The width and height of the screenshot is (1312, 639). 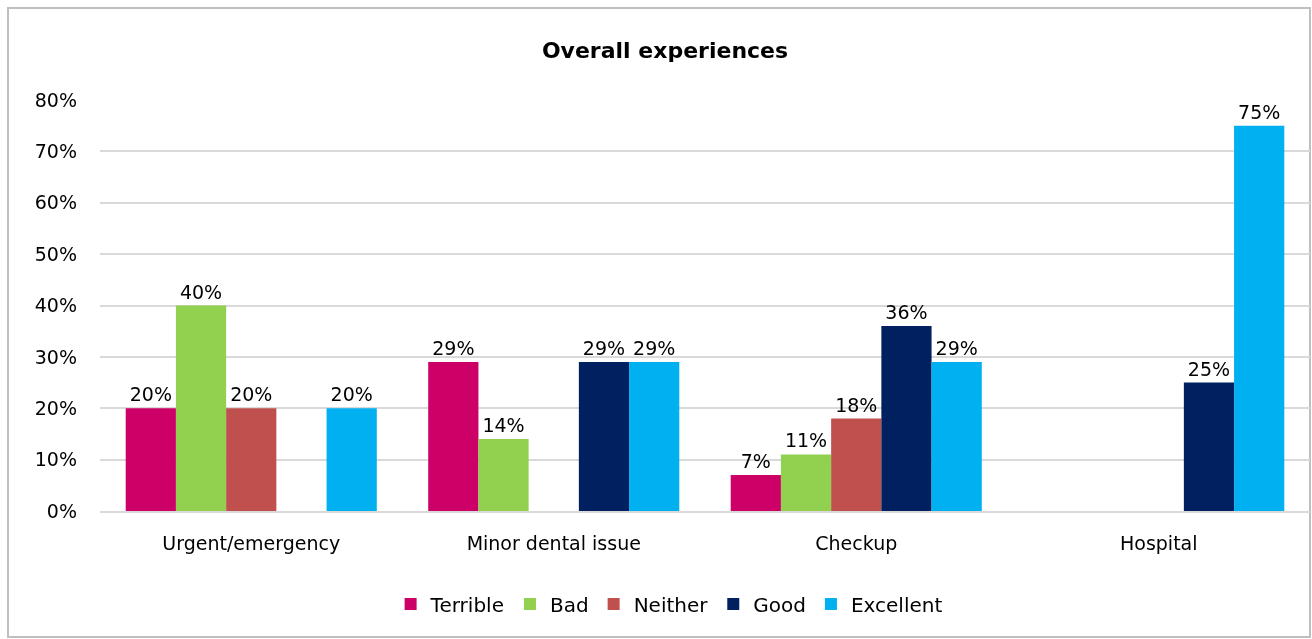 What do you see at coordinates (55, 99) in the screenshot?
I see `y-tick-label: 80%` at bounding box center [55, 99].